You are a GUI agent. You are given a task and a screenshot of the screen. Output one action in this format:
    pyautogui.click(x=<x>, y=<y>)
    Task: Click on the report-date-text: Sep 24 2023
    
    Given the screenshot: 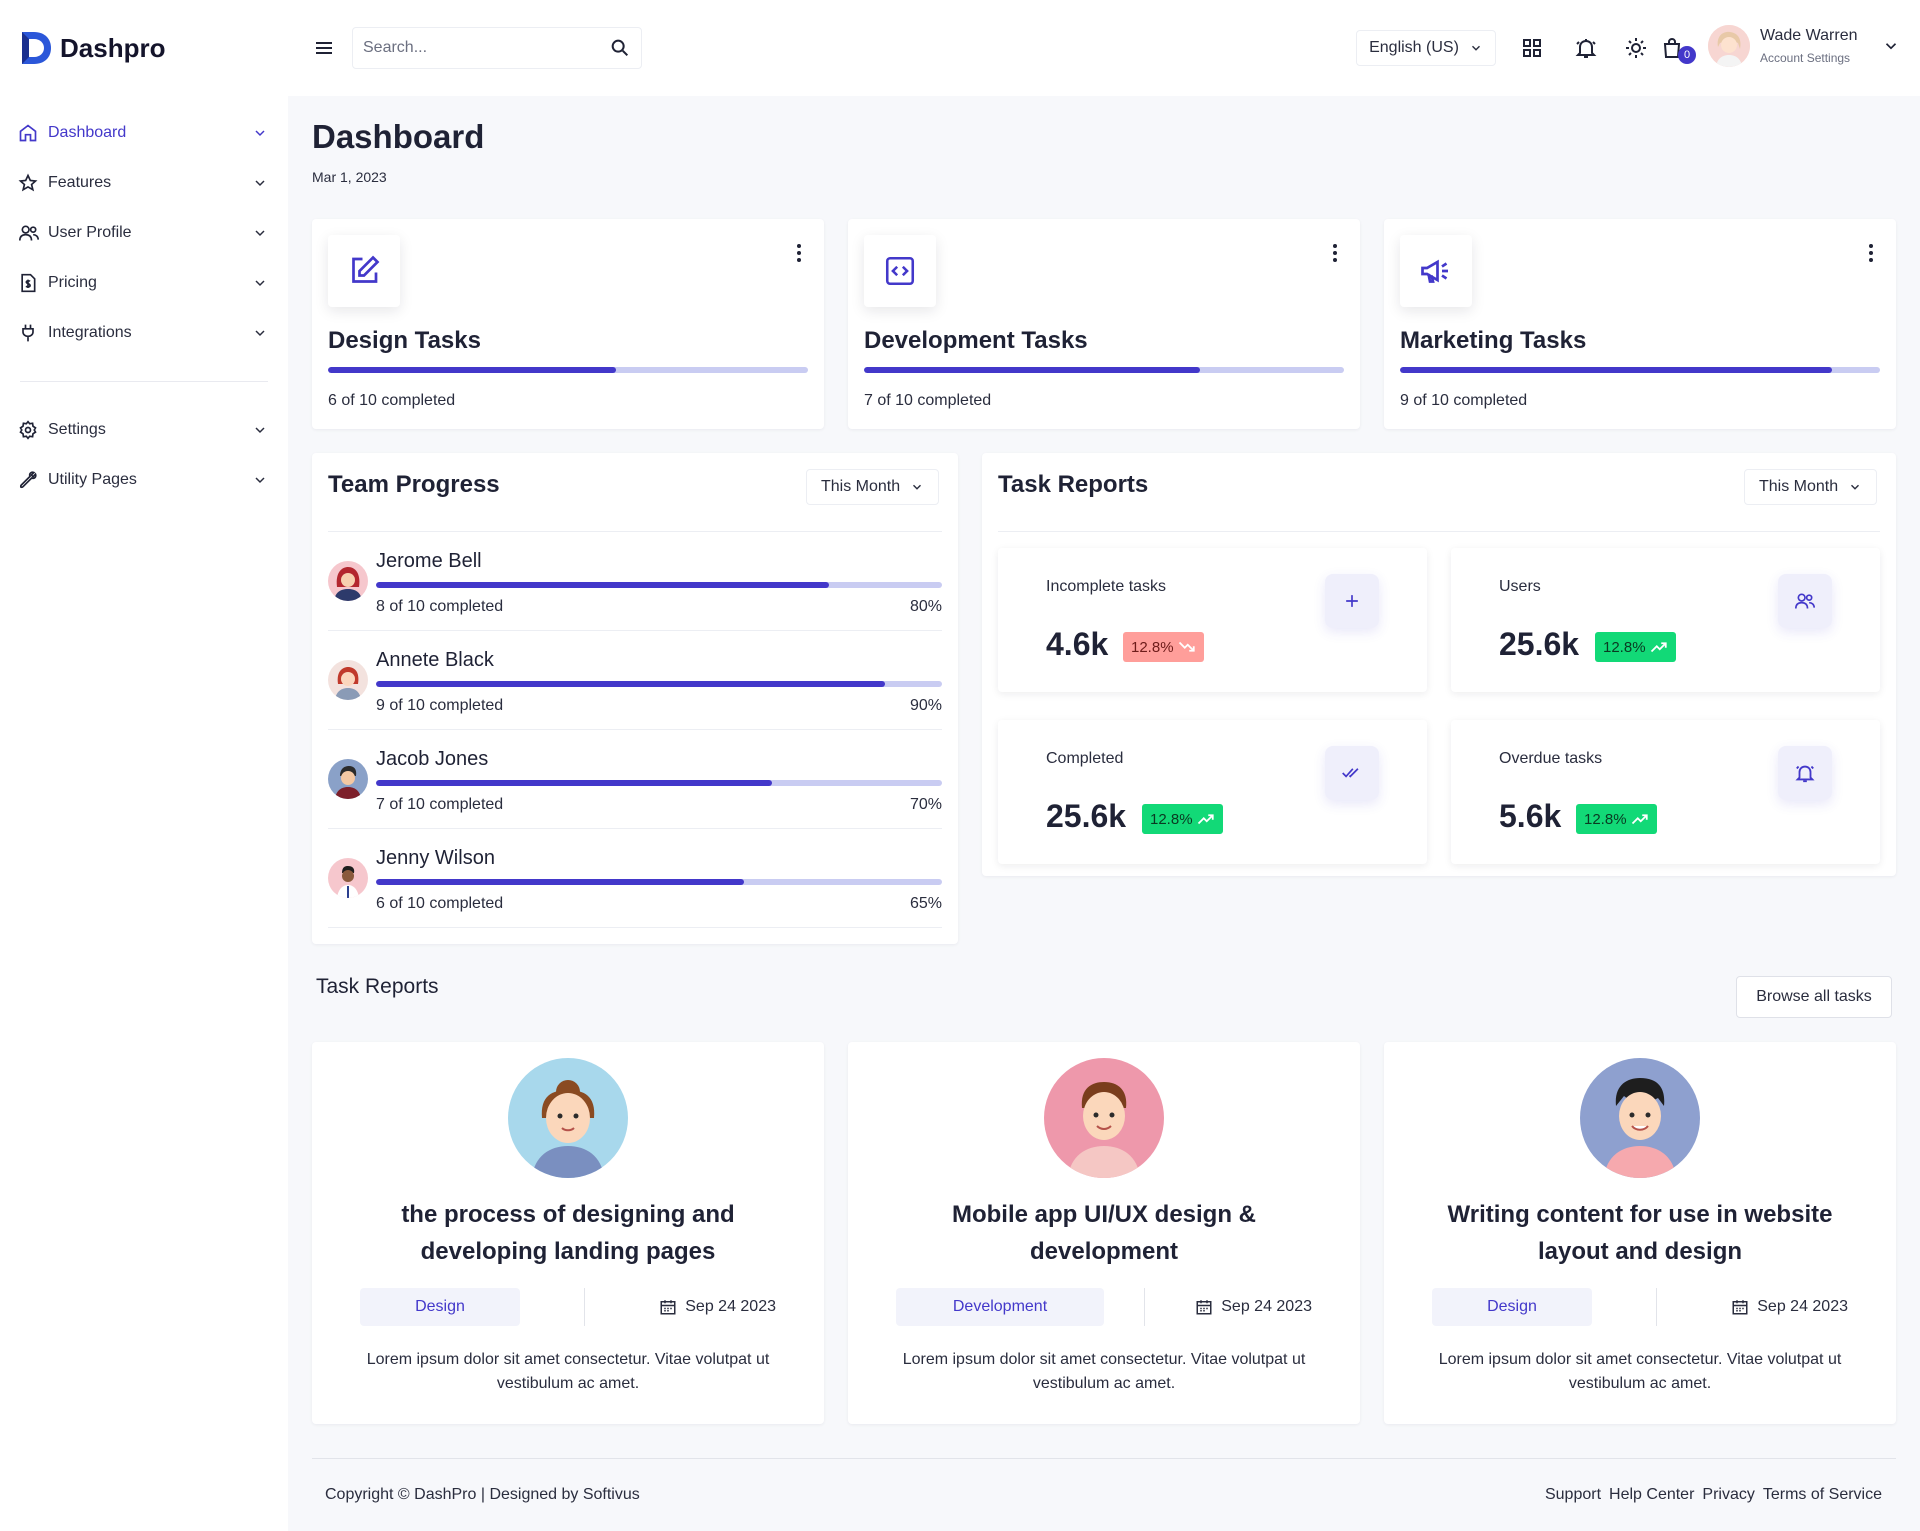 What is the action you would take?
    pyautogui.click(x=730, y=1306)
    